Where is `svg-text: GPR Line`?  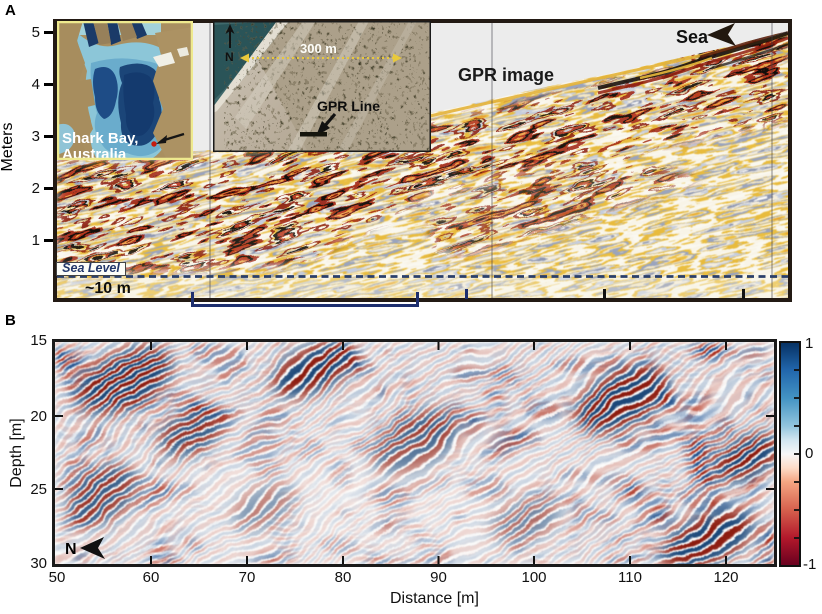
svg-text: GPR Line is located at coordinates (348, 106).